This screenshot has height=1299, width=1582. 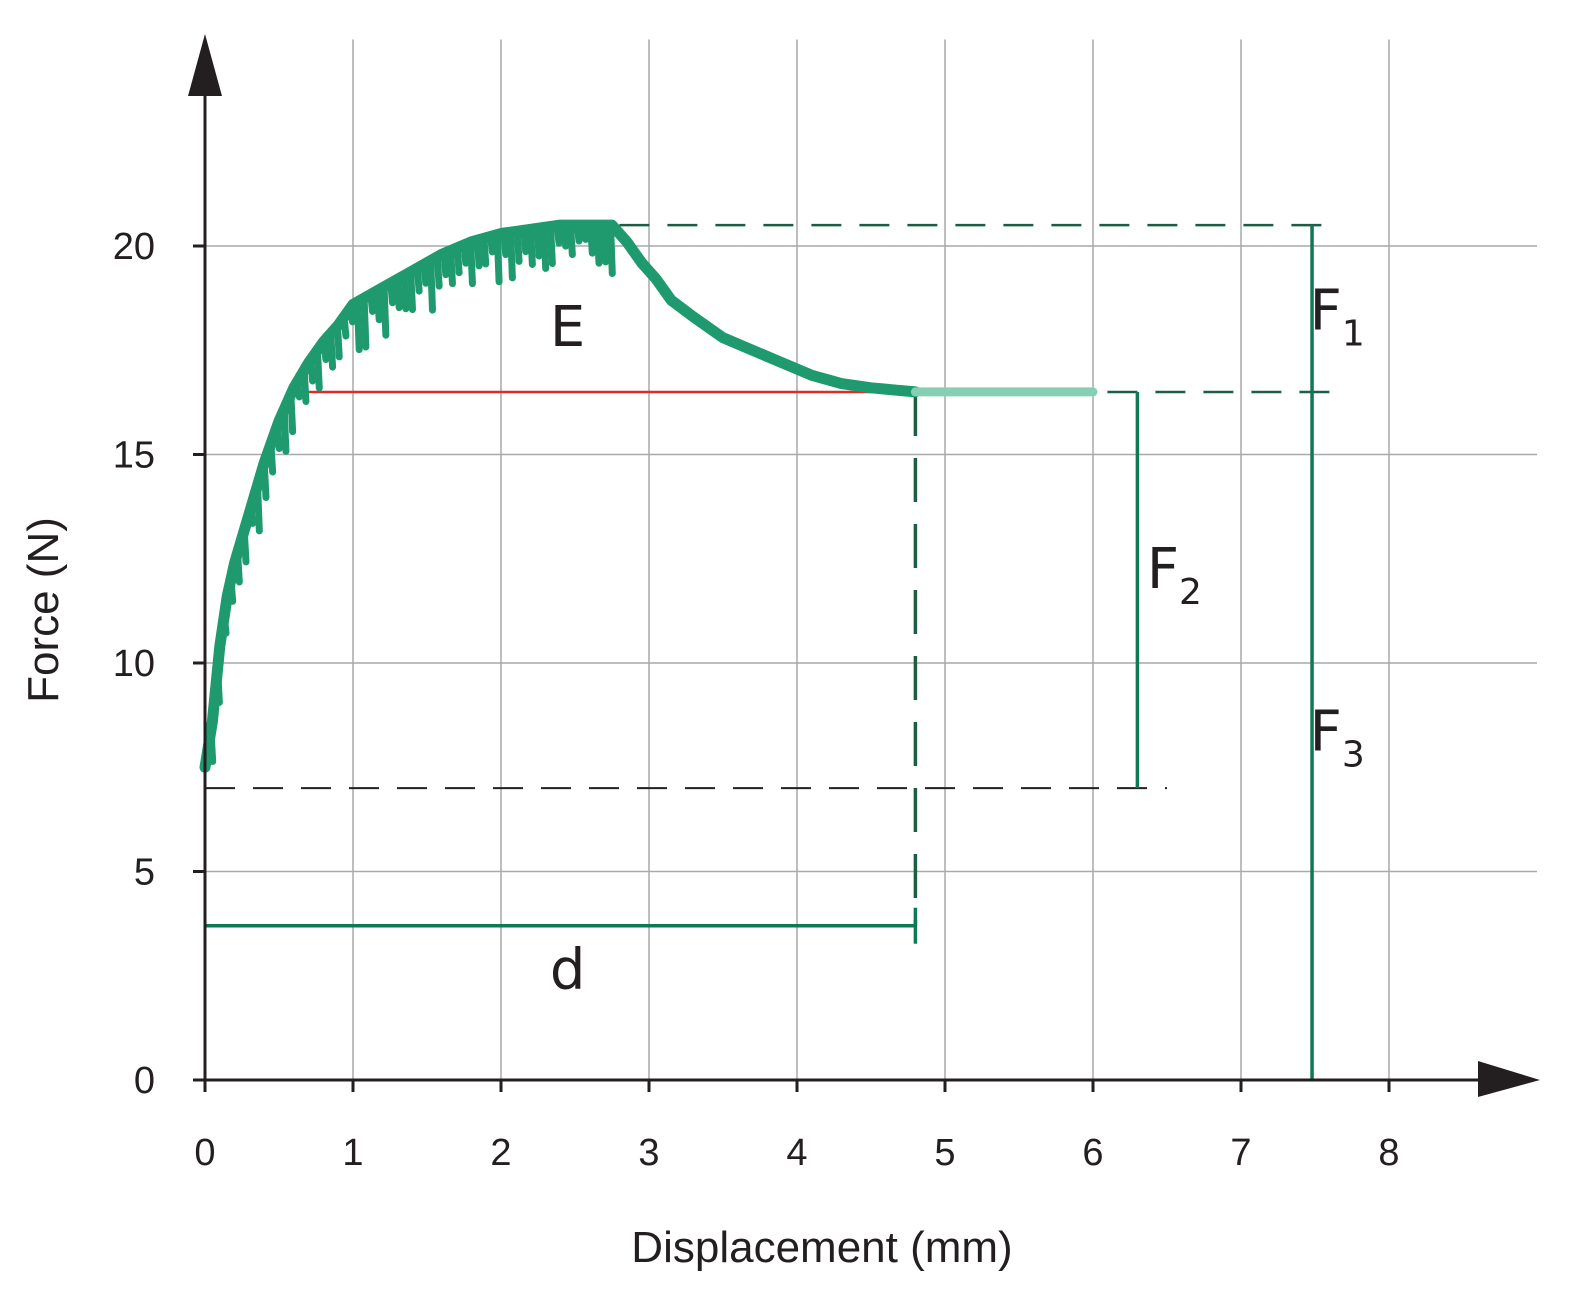 What do you see at coordinates (568, 969) in the screenshot?
I see `annotation-d: d` at bounding box center [568, 969].